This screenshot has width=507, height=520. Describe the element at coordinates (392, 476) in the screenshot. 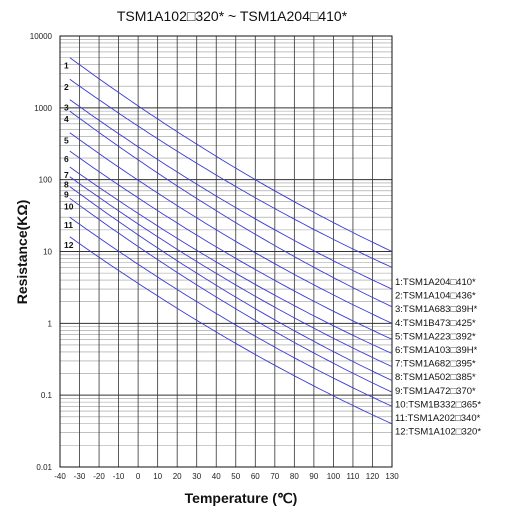

I see `x-tick-label: 130` at that location.